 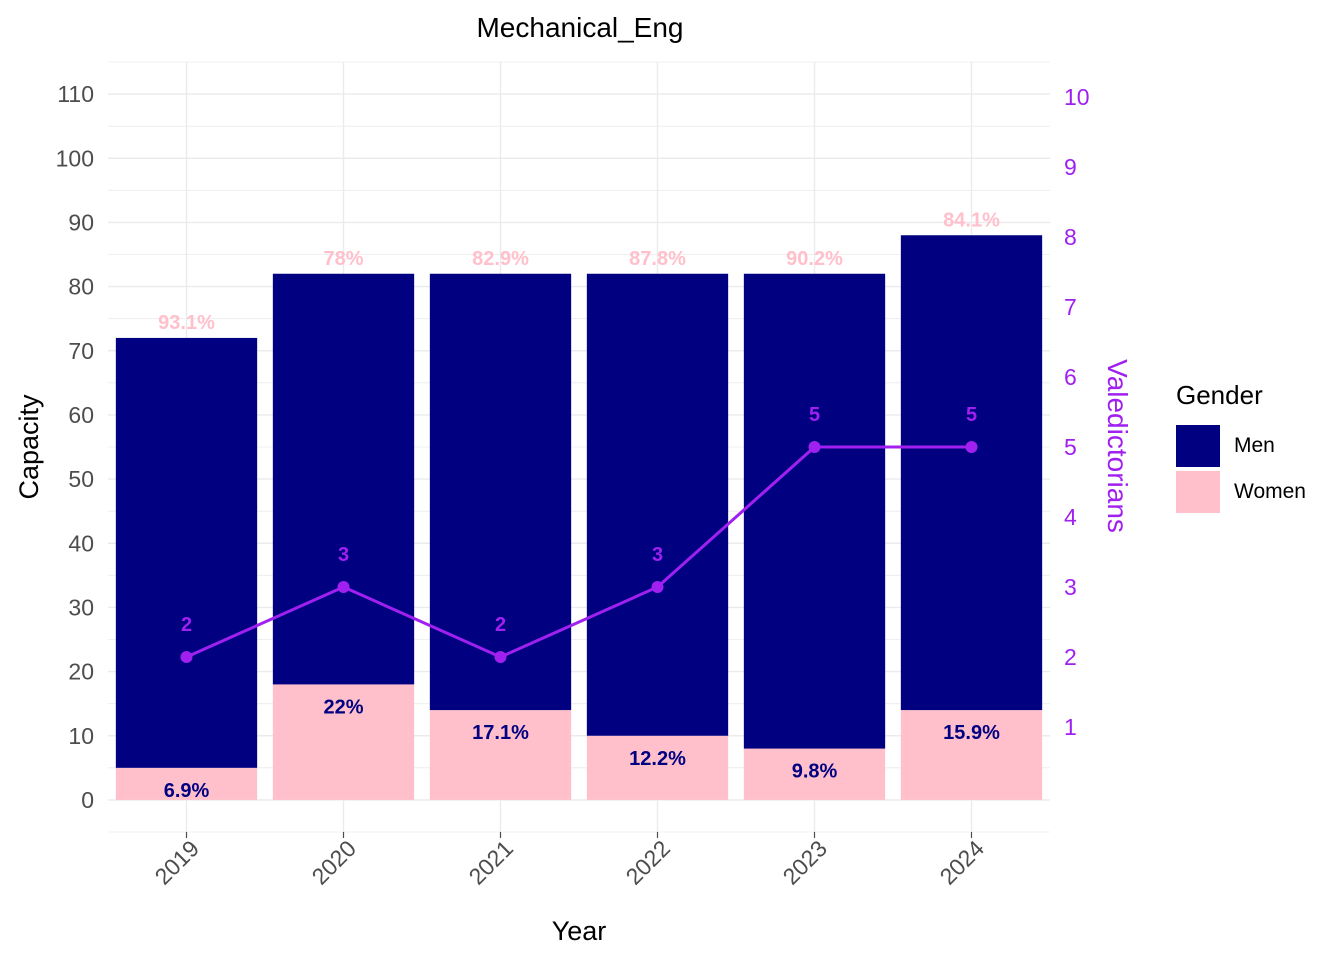 What do you see at coordinates (81, 672) in the screenshot?
I see `y-tick-label: 20` at bounding box center [81, 672].